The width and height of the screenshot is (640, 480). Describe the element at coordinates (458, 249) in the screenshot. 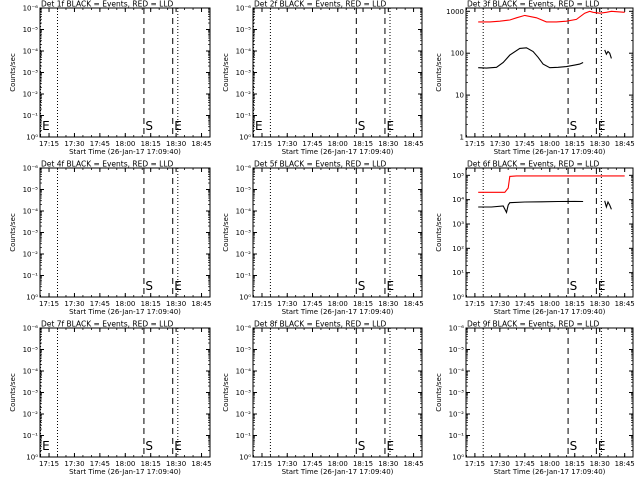

I see `y-tick-label: 10²` at that location.